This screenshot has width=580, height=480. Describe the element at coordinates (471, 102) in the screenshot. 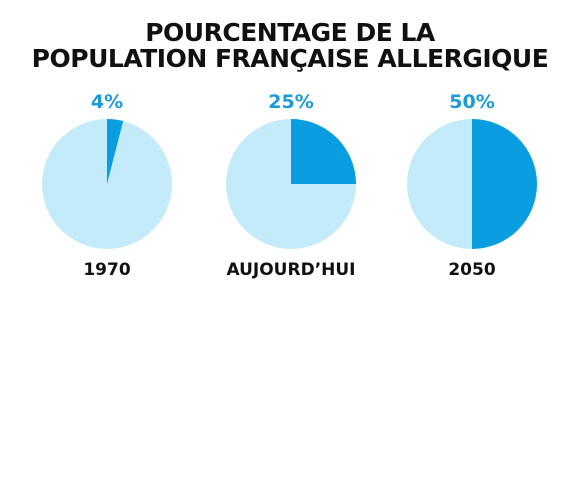

I see `value-label: 50%` at that location.